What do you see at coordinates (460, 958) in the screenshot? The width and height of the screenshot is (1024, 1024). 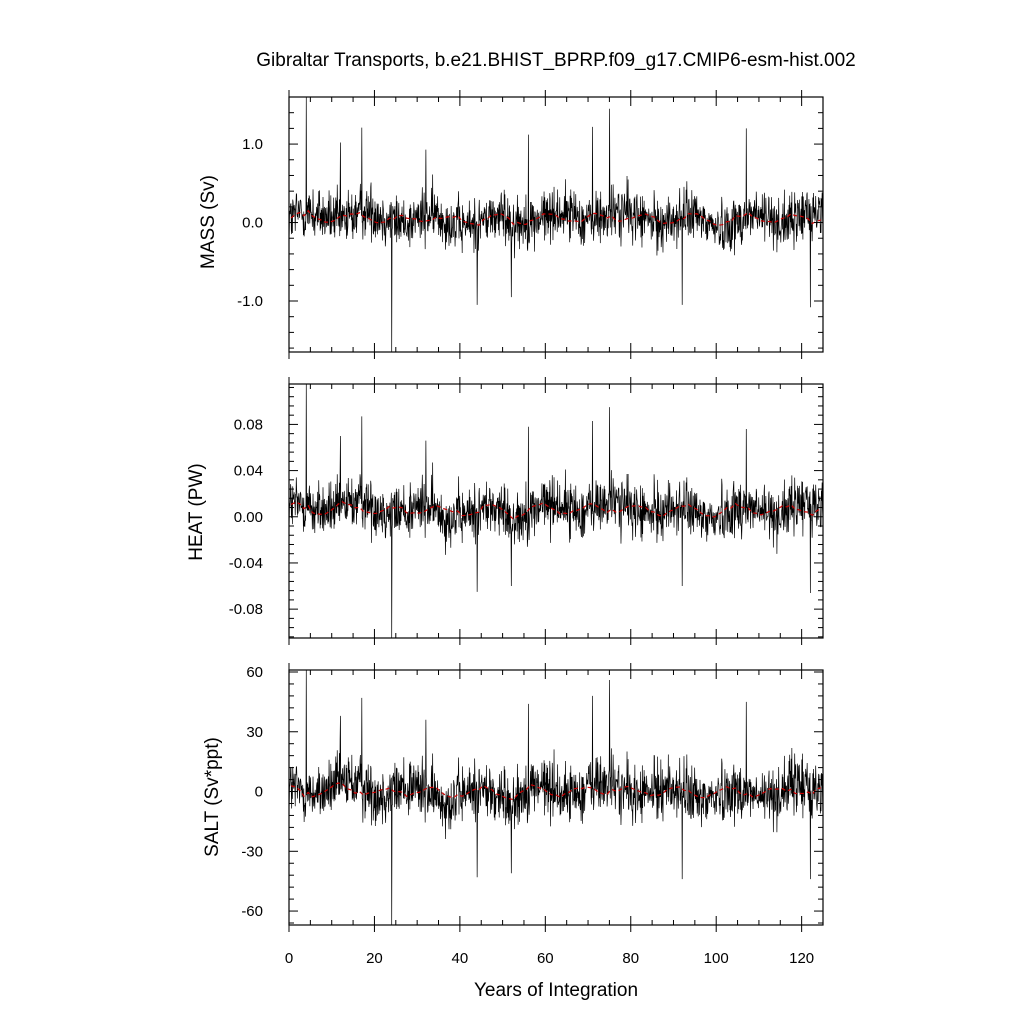 I see `xtick-label: 40` at bounding box center [460, 958].